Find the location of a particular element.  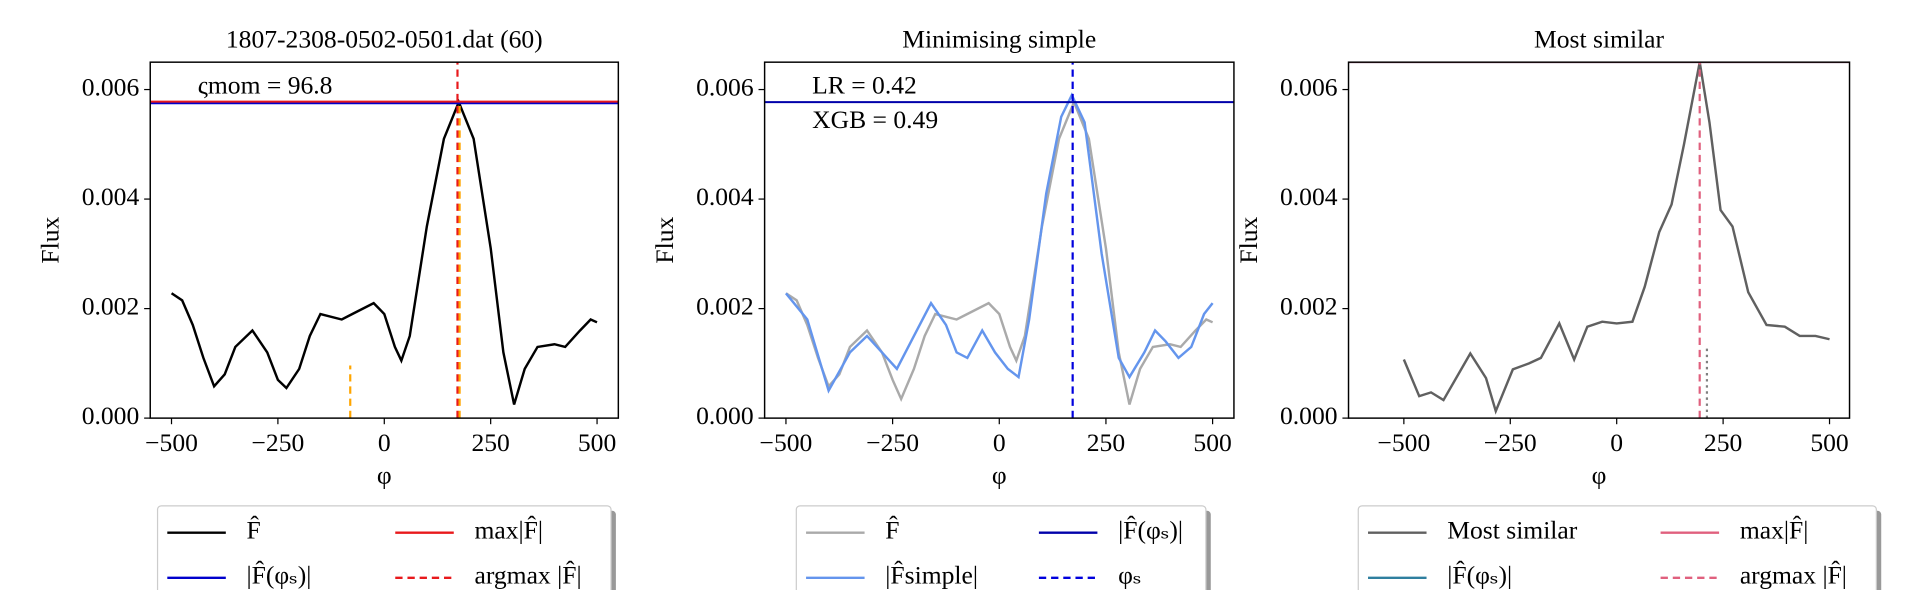

annotation: XGB = 0.49 is located at coordinates (875, 119).